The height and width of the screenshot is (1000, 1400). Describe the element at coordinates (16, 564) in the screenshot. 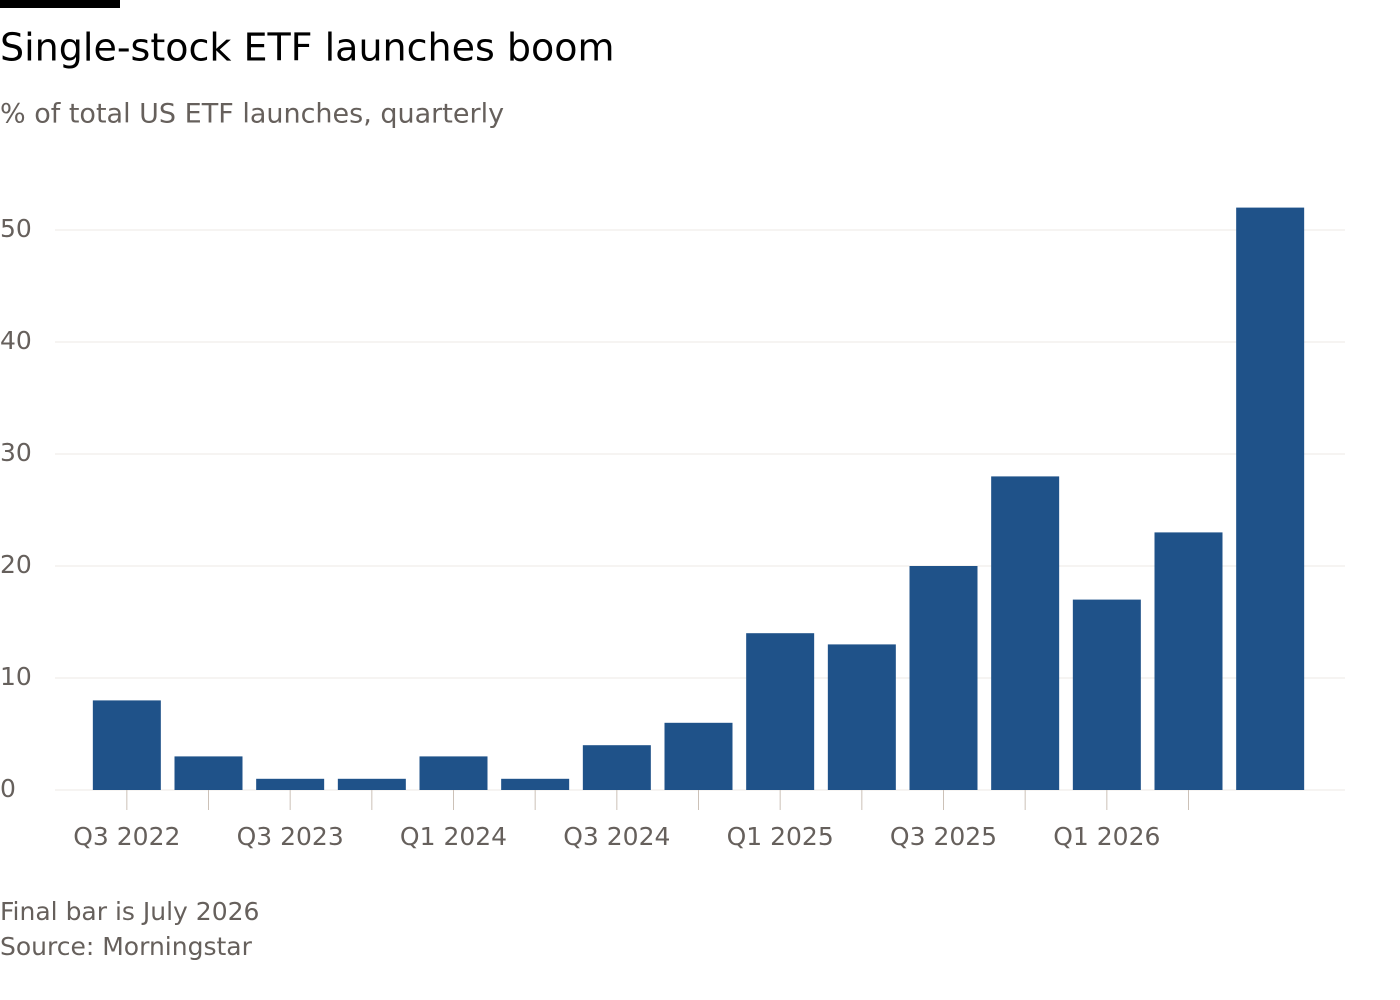

I see `y-tick-label: 20` at that location.